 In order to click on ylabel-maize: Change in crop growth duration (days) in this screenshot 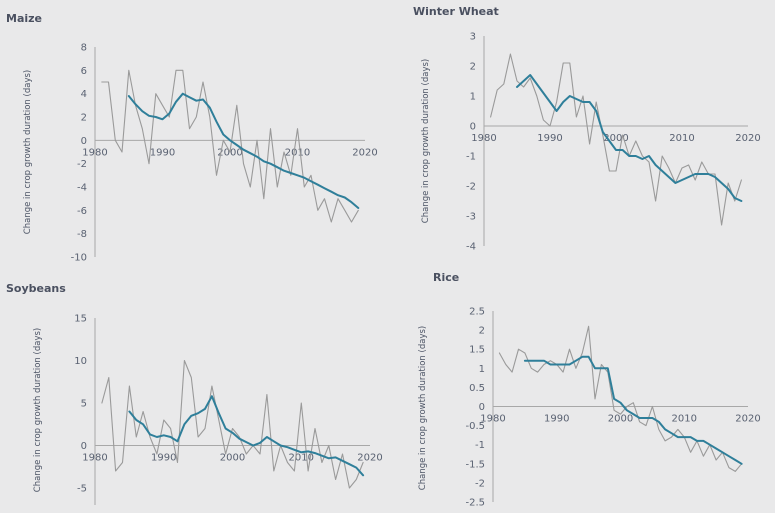, I will do `click(28, 152)`.